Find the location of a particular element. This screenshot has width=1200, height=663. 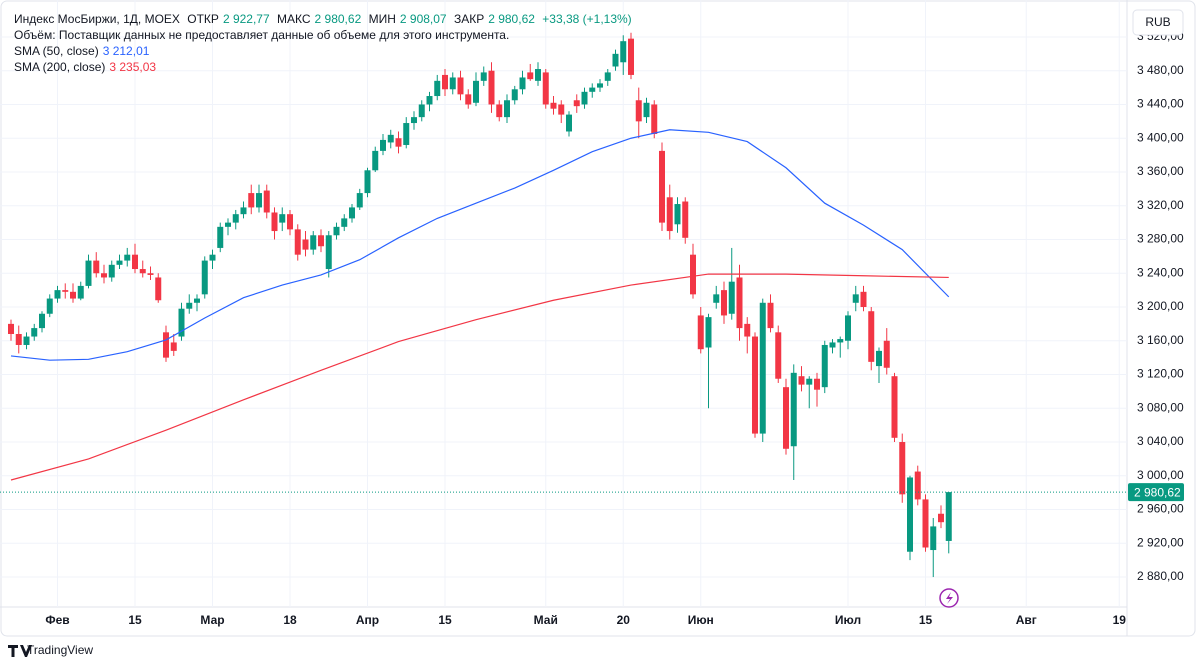

y-tick-label: 3 400,00 is located at coordinates (1160, 137).